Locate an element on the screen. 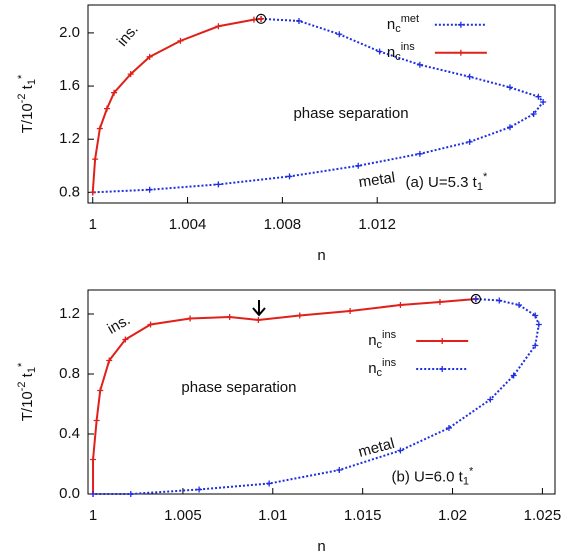 The image size is (574, 559). series-line is located at coordinates (176, 105).